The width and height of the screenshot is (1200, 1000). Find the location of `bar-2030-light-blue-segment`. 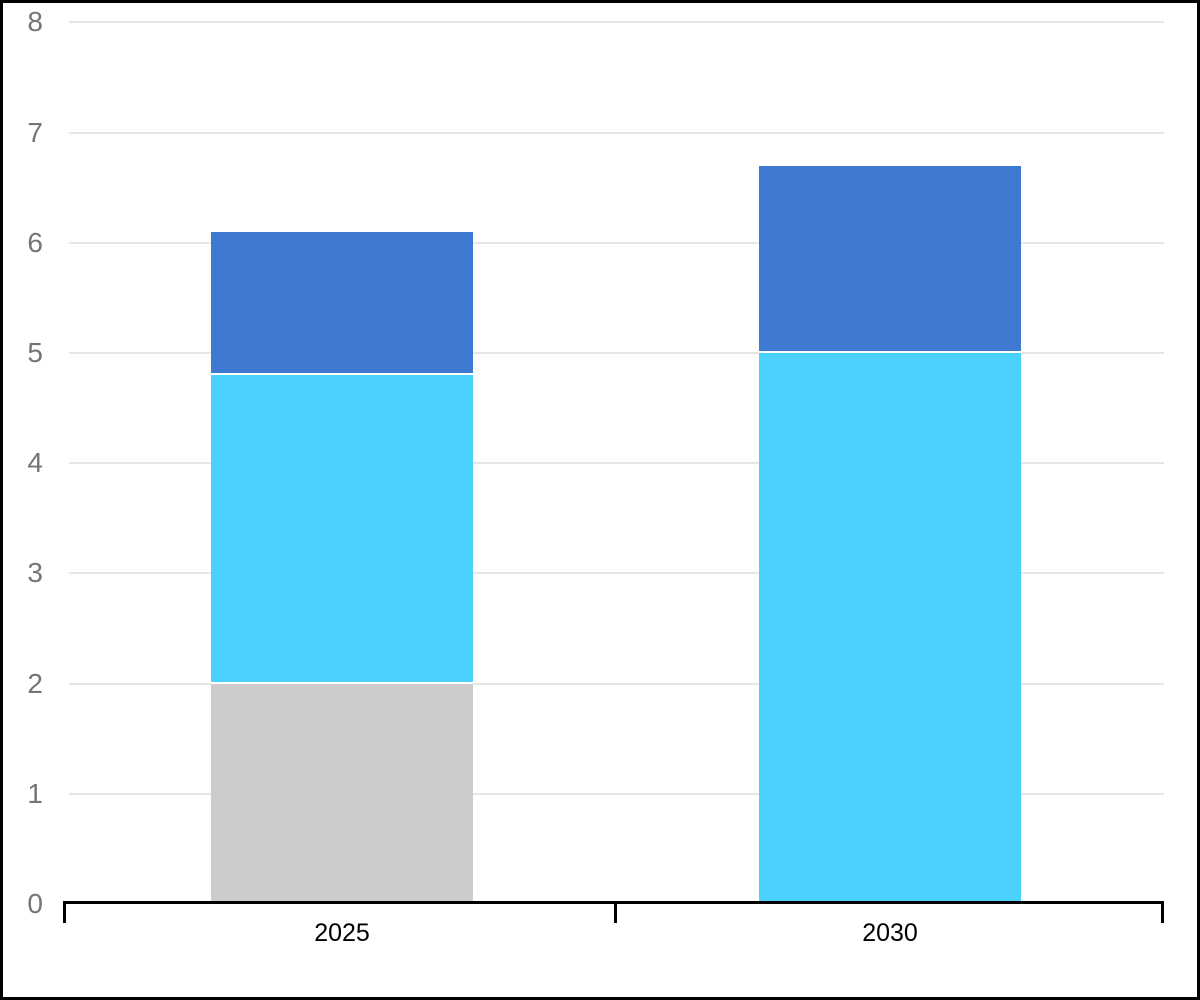

bar-2030-light-blue-segment is located at coordinates (890, 627).